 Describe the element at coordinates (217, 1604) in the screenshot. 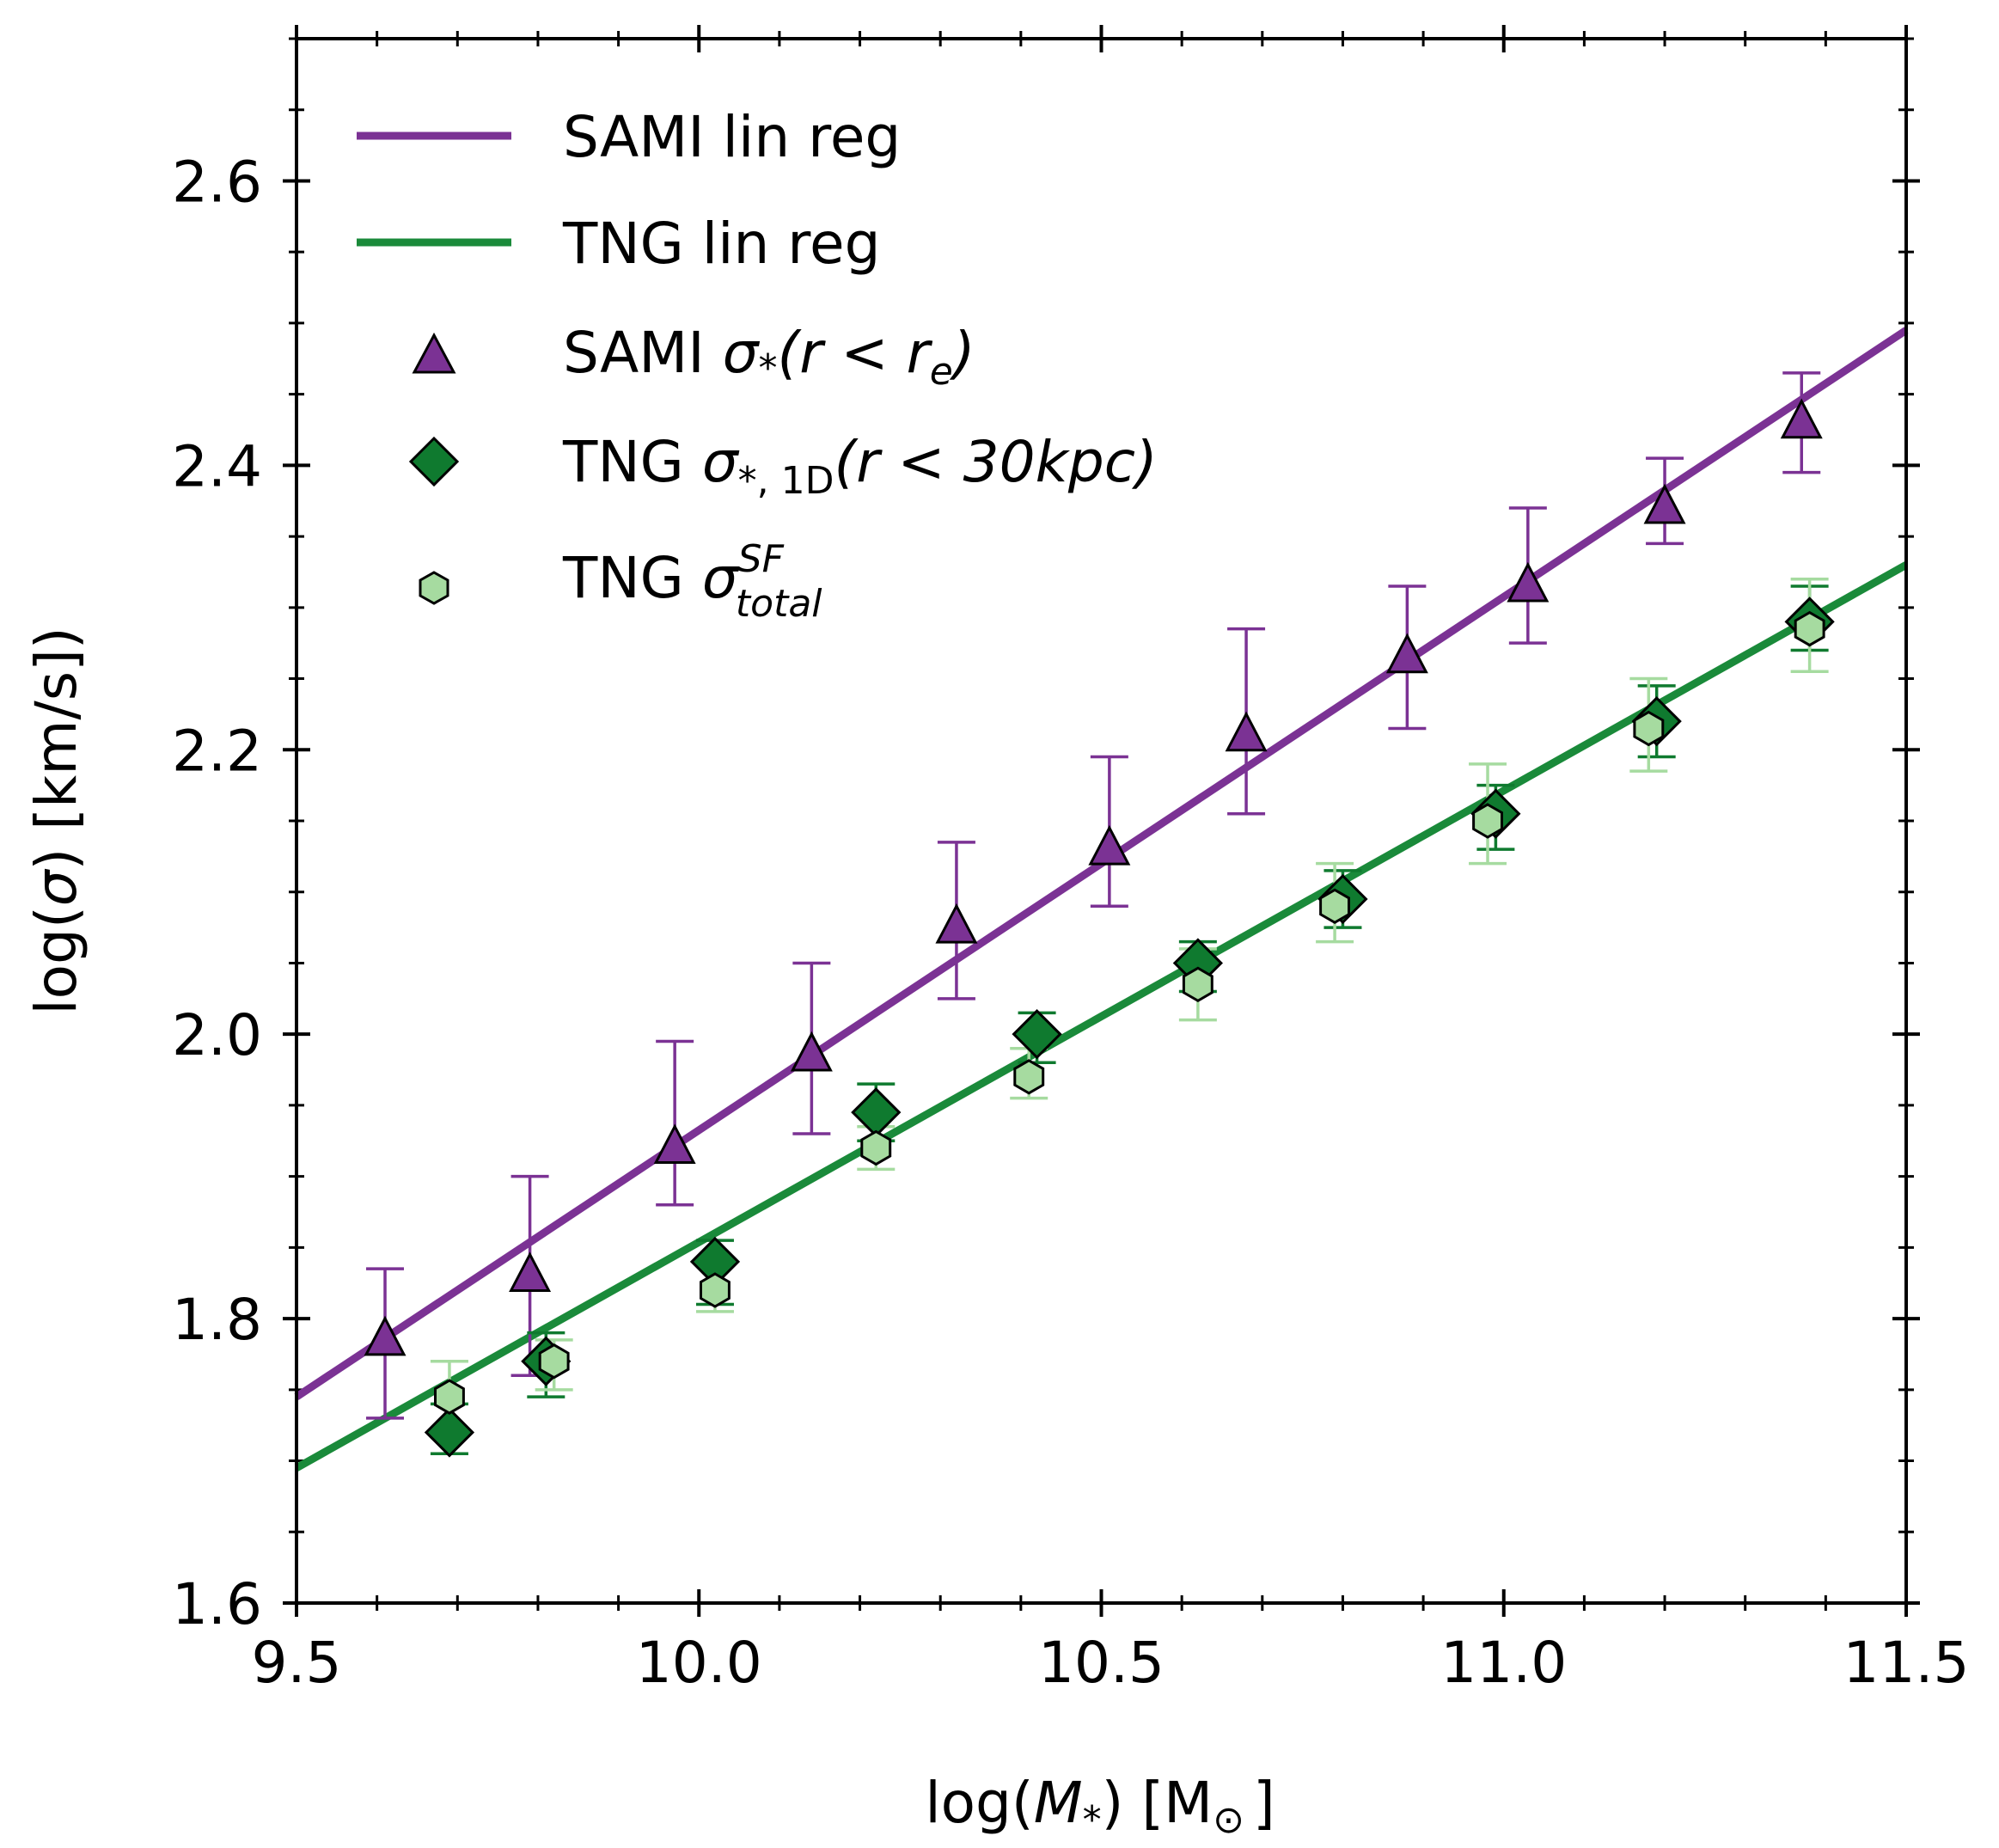

I see `y-tick-label: 1.6` at that location.